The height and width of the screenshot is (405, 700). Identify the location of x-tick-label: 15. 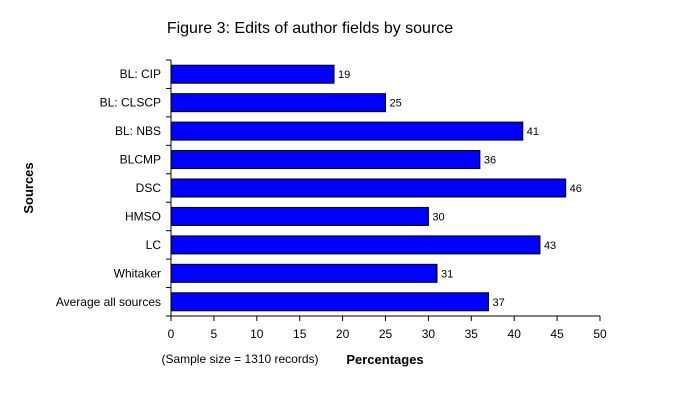
(300, 334).